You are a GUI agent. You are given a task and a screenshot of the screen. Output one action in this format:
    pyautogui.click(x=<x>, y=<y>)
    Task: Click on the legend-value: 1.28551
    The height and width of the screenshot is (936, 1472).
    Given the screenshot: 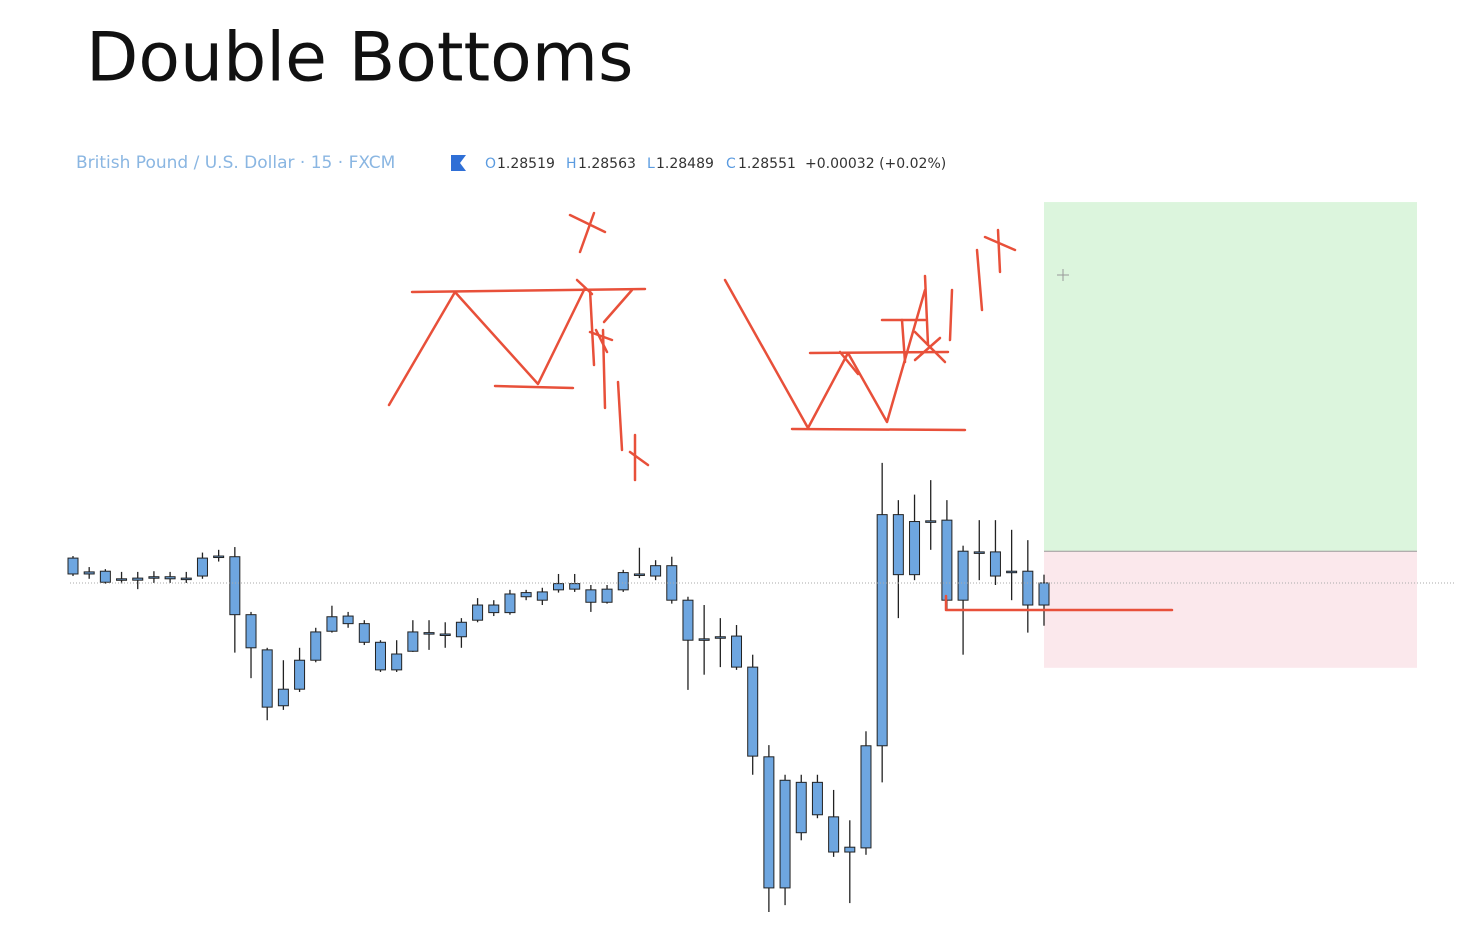 What is the action you would take?
    pyautogui.click(x=767, y=164)
    